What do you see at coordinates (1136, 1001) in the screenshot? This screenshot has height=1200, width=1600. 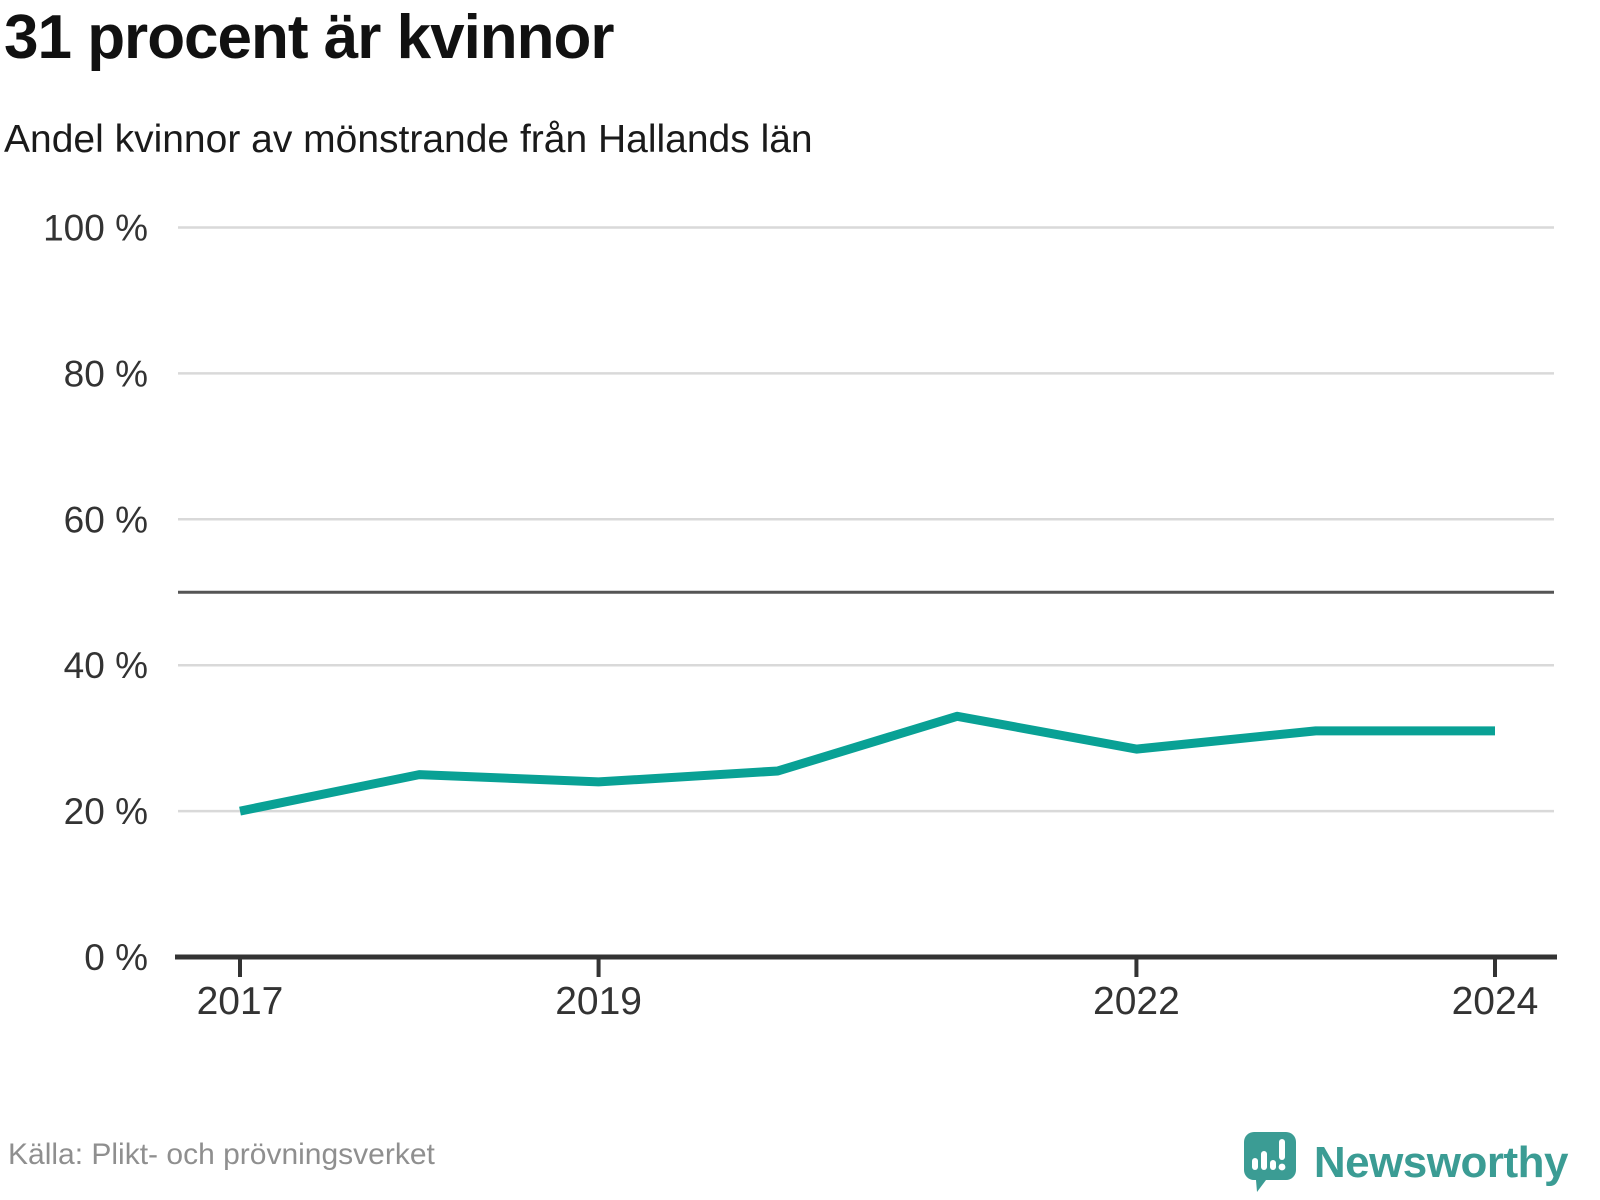 I see `x-tick-label: 2022` at bounding box center [1136, 1001].